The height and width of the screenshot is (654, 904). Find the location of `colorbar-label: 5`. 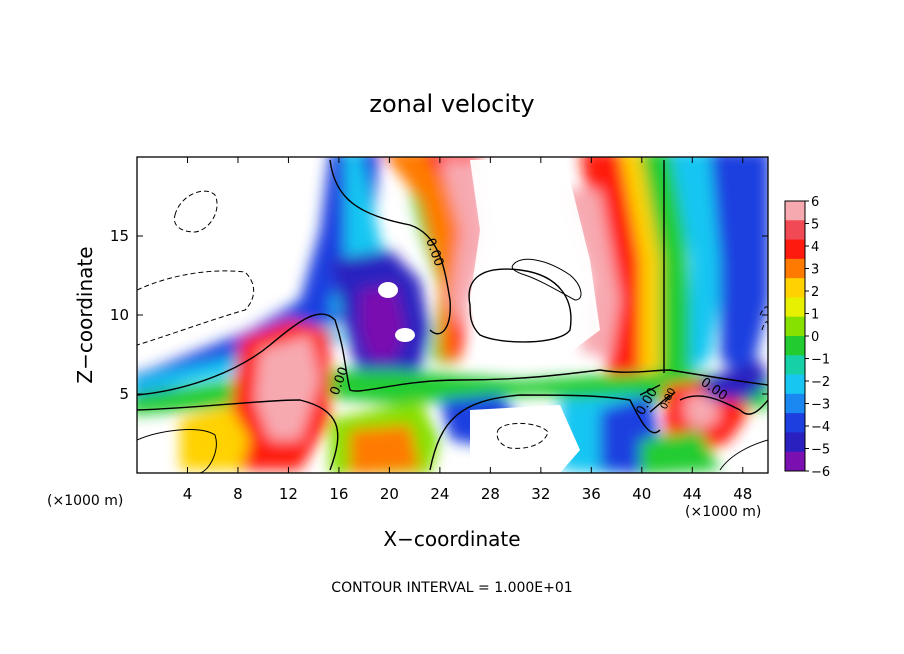

colorbar-label: 5 is located at coordinates (815, 225).